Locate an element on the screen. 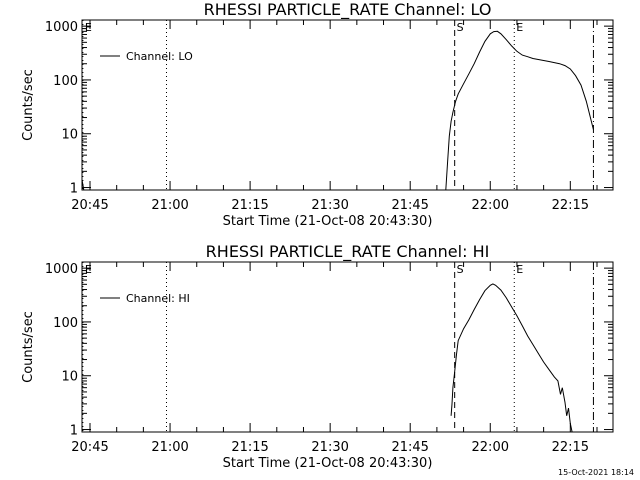  legend-label: Channel: HI is located at coordinates (158, 298).